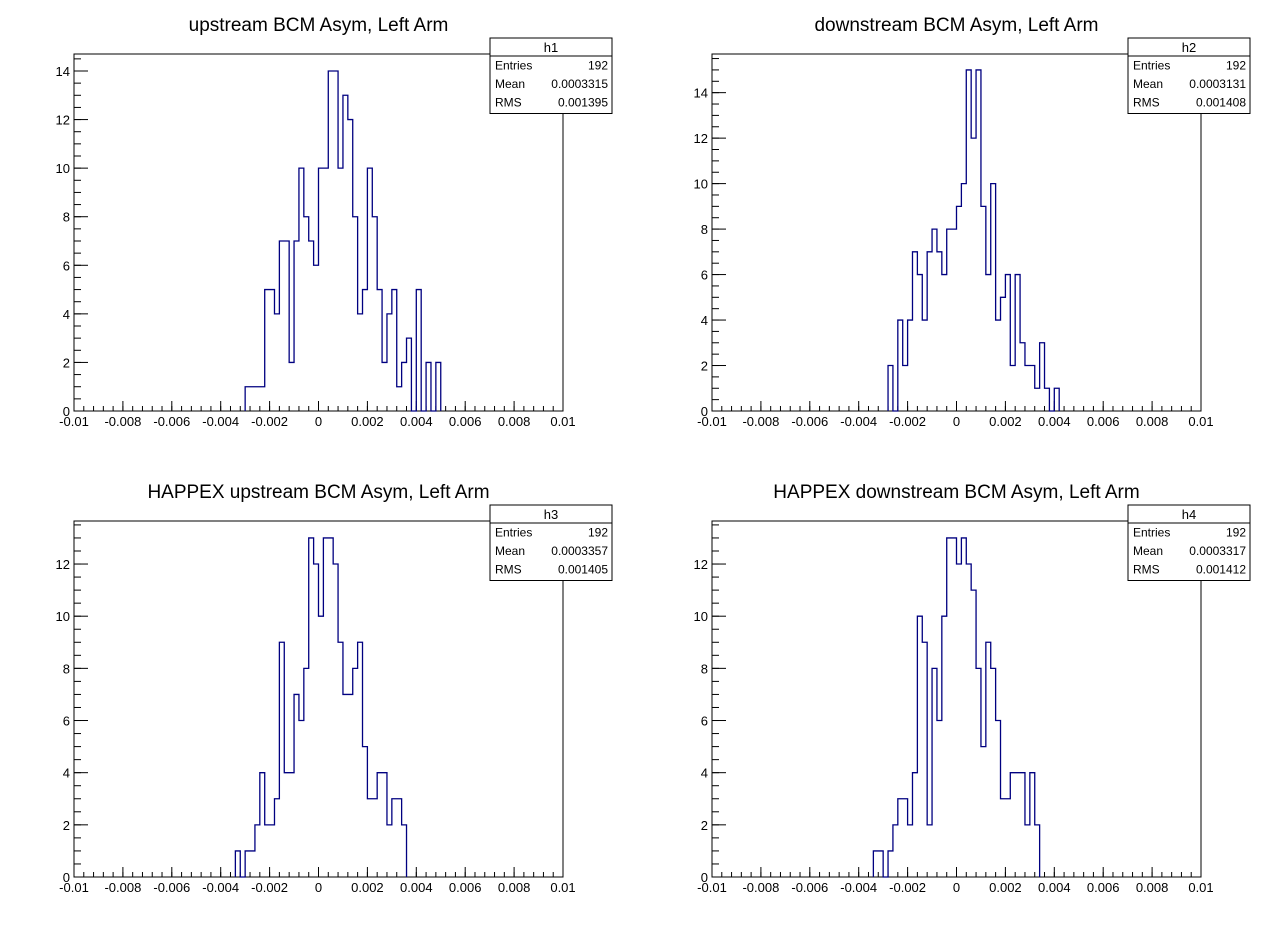  Describe the element at coordinates (562, 421) in the screenshot. I see `x-tick-label: 0.01` at that location.